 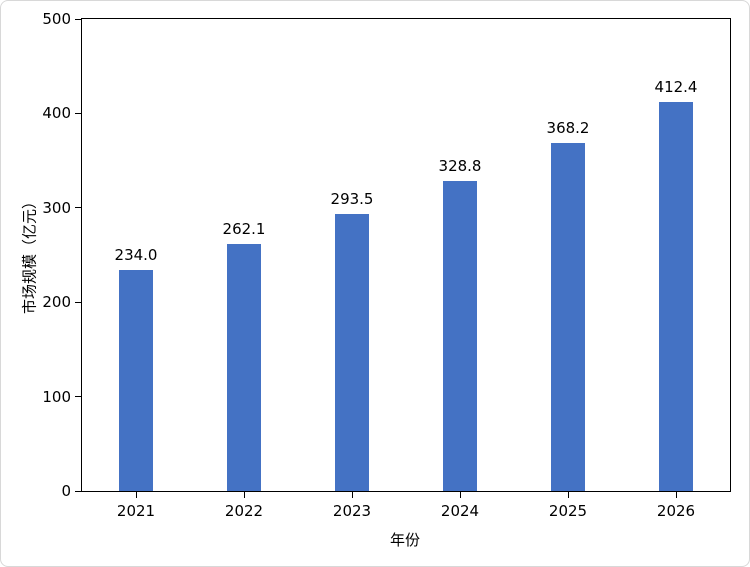 What do you see at coordinates (568, 128) in the screenshot?
I see `bar-value-label: 368.2` at bounding box center [568, 128].